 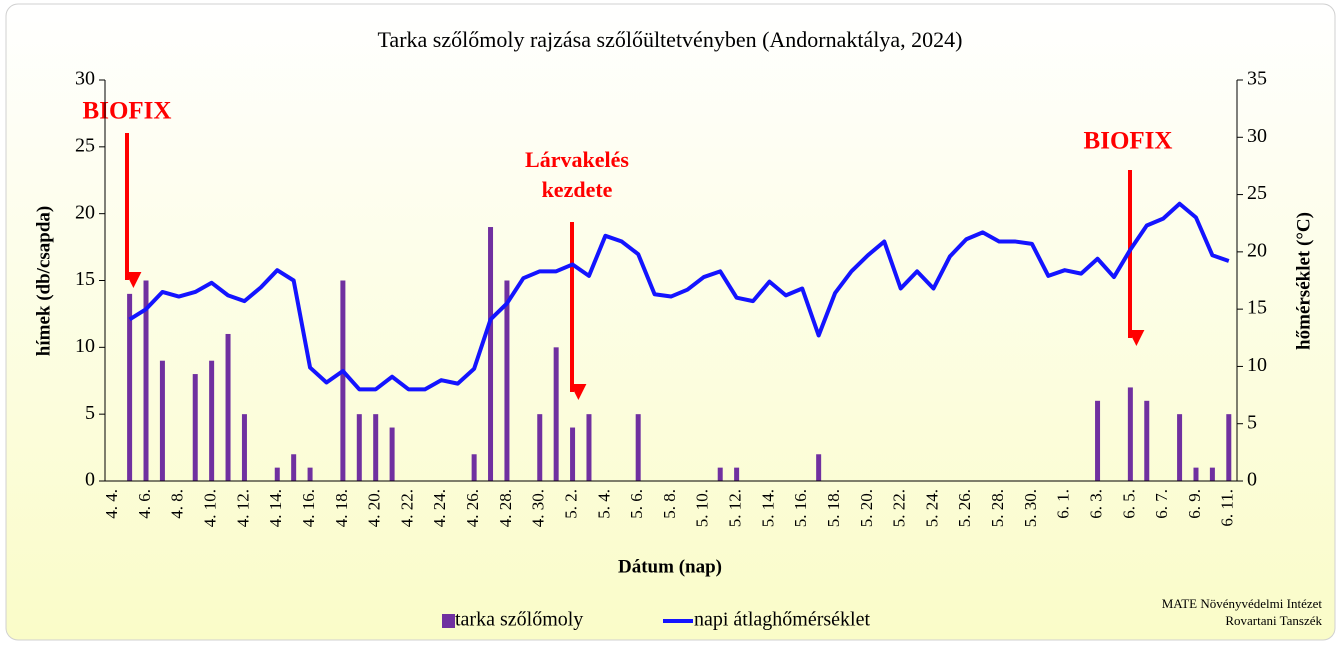 I want to click on y2-axis-label: hőmérséklet (°C), so click(x=1303, y=281).